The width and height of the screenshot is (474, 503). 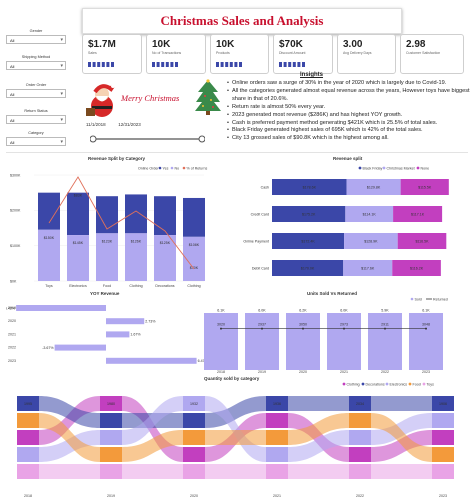 I want to click on merry-christmas-text: Merry Christmas, so click(x=150, y=98).